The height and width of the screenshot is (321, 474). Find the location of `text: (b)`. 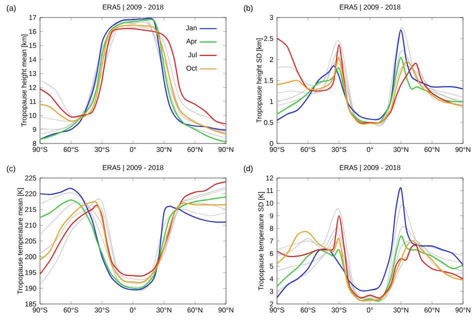

text: (b) is located at coordinates (248, 8).